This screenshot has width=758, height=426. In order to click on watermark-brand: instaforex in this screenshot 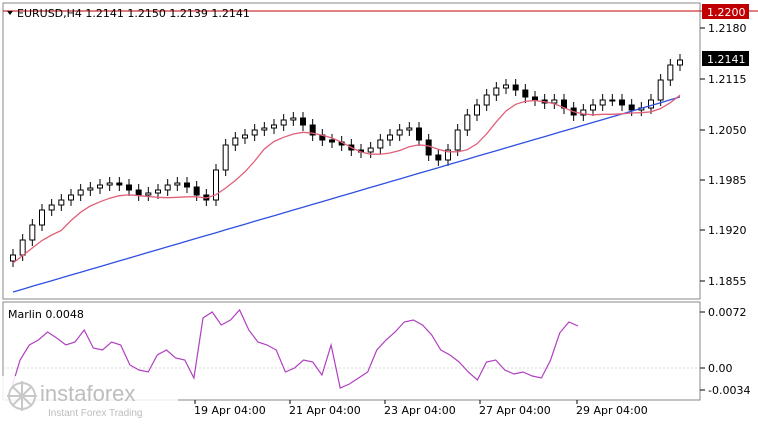, I will do `click(87, 393)`.